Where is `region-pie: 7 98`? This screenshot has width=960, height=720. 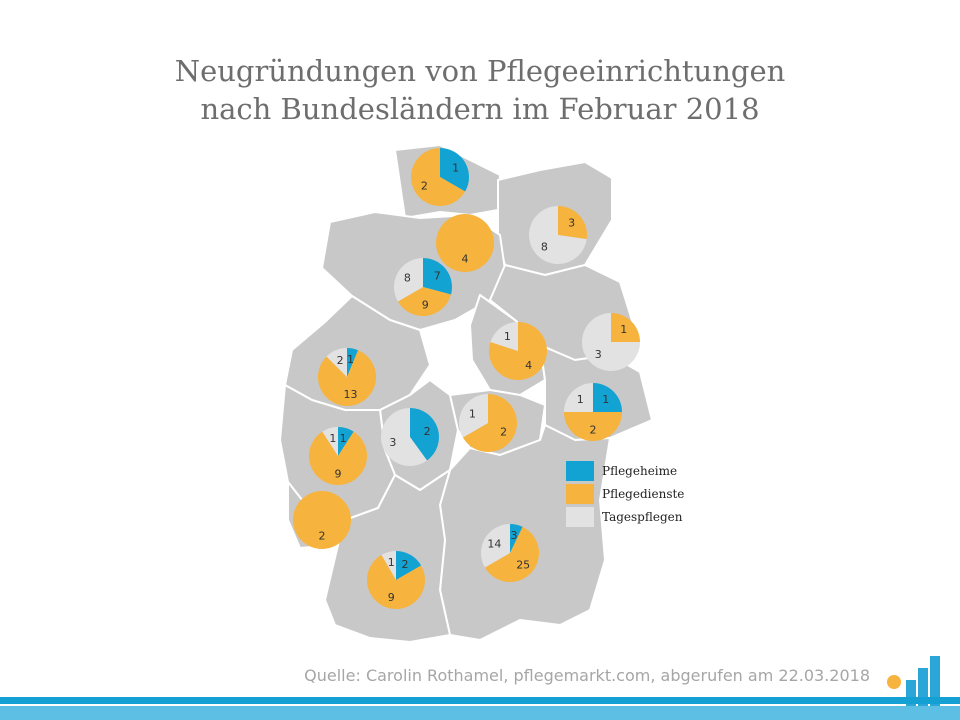
region-pie: 7 98 is located at coordinates (423, 287).